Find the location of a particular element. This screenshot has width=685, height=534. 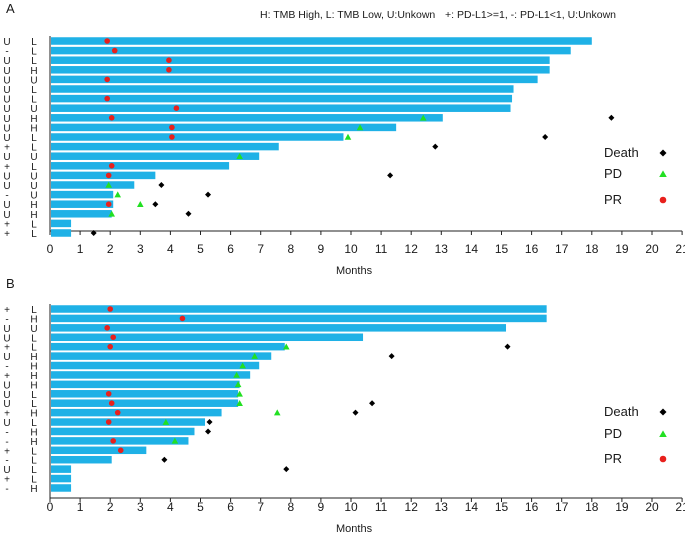

x-axis-title: Months is located at coordinates (354, 528).